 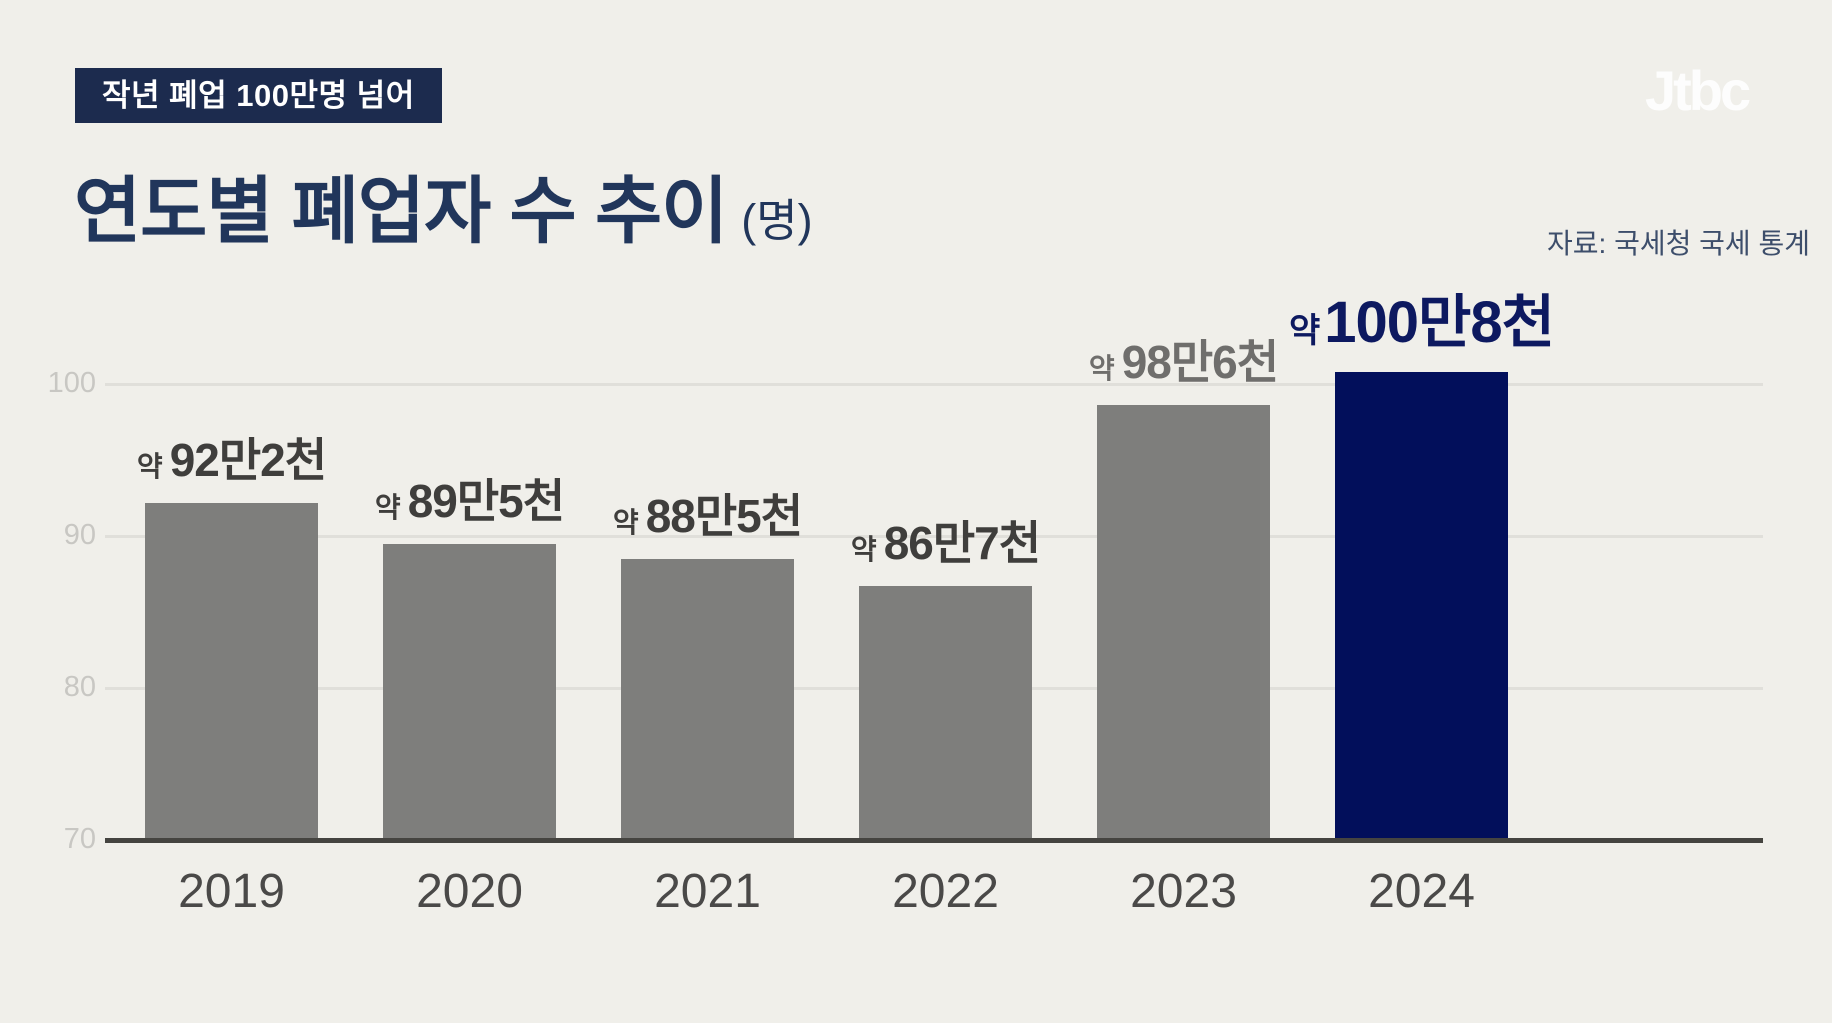 What do you see at coordinates (945, 891) in the screenshot?
I see `year-label-2022: 2022` at bounding box center [945, 891].